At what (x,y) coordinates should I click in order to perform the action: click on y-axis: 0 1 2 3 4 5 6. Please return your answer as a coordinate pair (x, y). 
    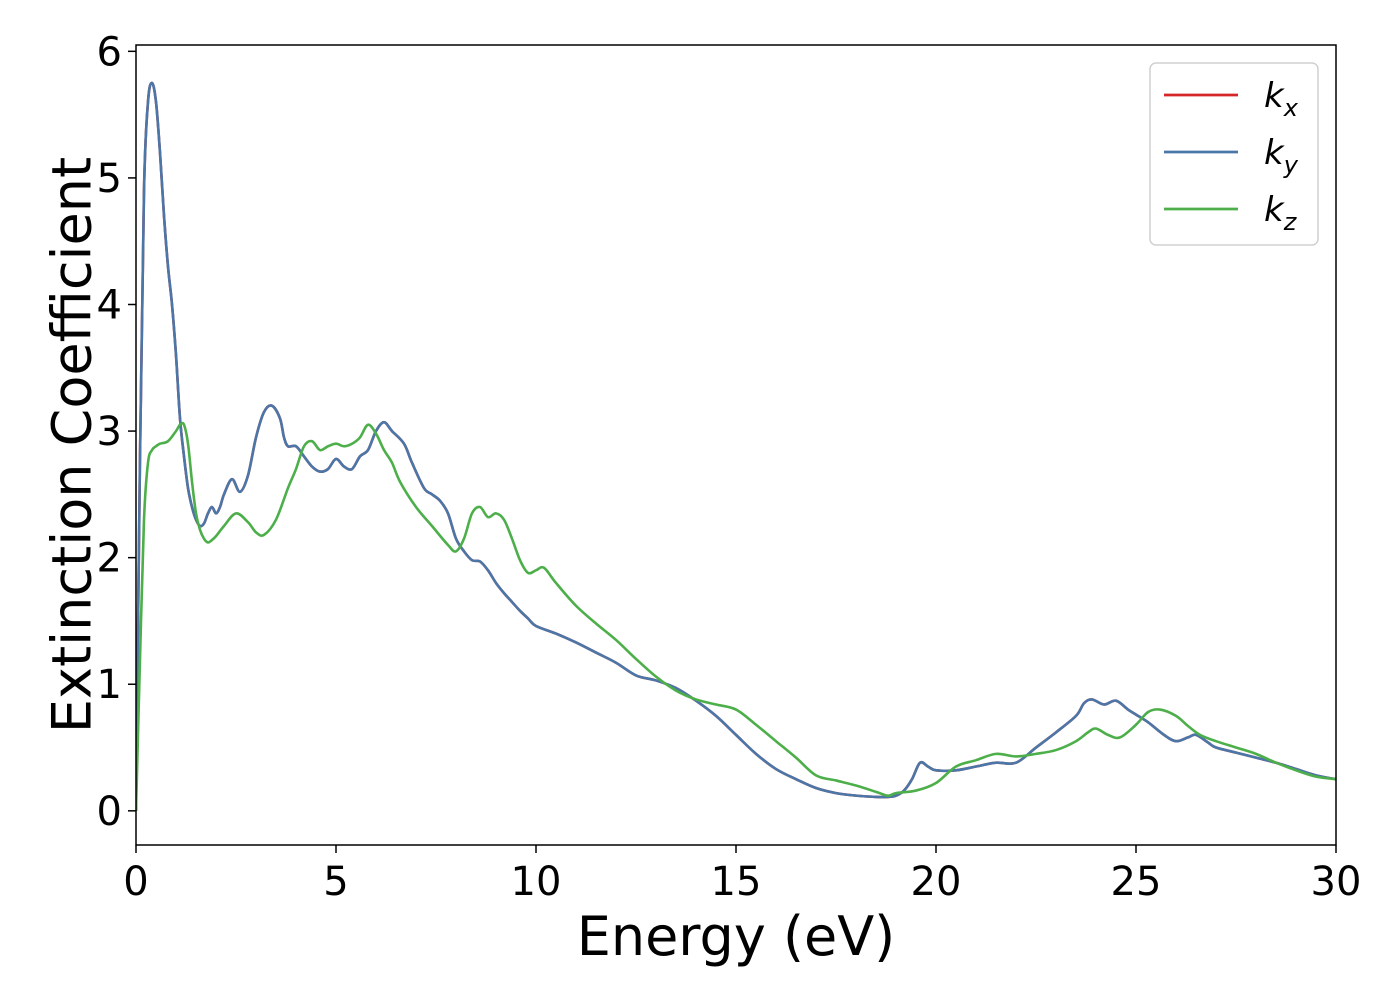
    Looking at the image, I should click on (116, 432).